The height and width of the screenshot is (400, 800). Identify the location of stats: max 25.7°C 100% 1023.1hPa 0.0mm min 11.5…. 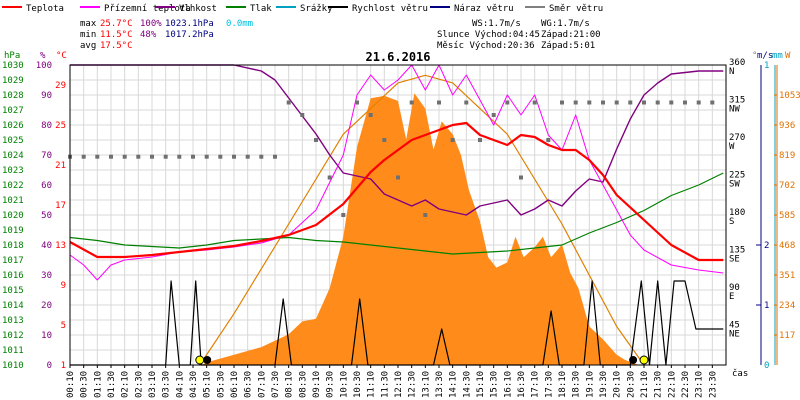
(166, 35).